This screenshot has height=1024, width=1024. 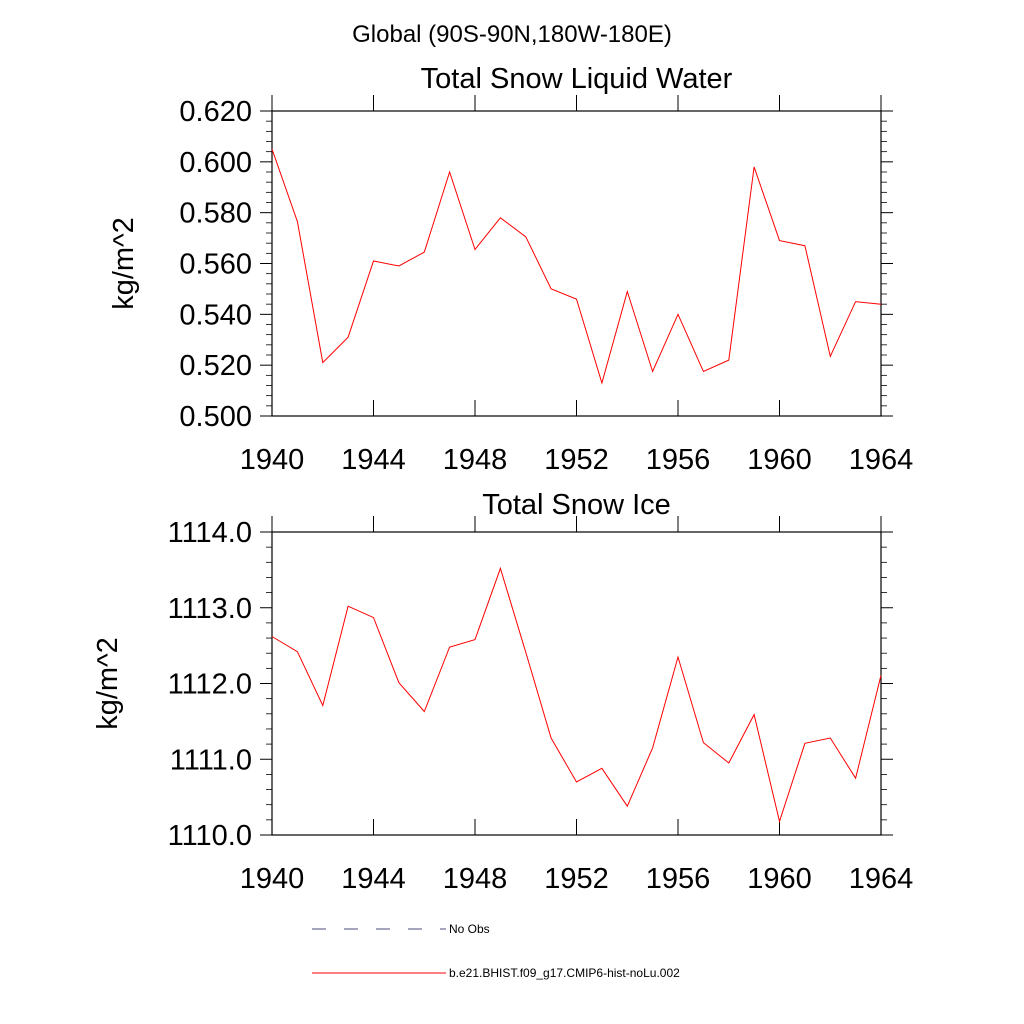 I want to click on y-tick-label: 1111.0, so click(x=211, y=760).